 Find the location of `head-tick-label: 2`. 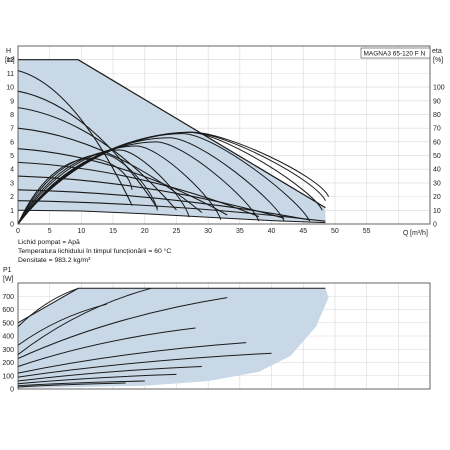

head-tick-label: 2 is located at coordinates (12, 197).